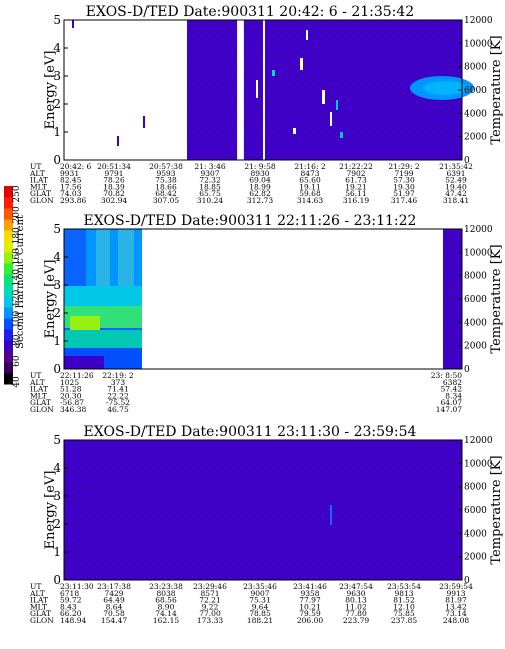 The image size is (505, 649). I want to click on table-cell: 8.43, so click(68, 606).